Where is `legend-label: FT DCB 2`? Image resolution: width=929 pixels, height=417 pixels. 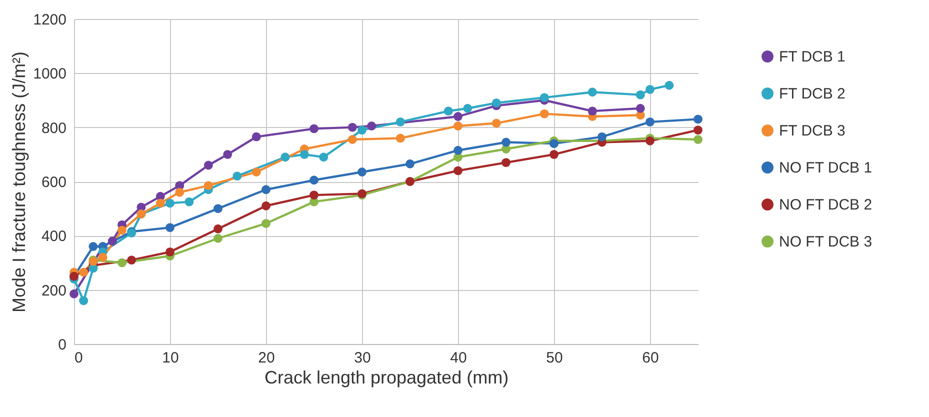
legend-label: FT DCB 2 is located at coordinates (812, 94).